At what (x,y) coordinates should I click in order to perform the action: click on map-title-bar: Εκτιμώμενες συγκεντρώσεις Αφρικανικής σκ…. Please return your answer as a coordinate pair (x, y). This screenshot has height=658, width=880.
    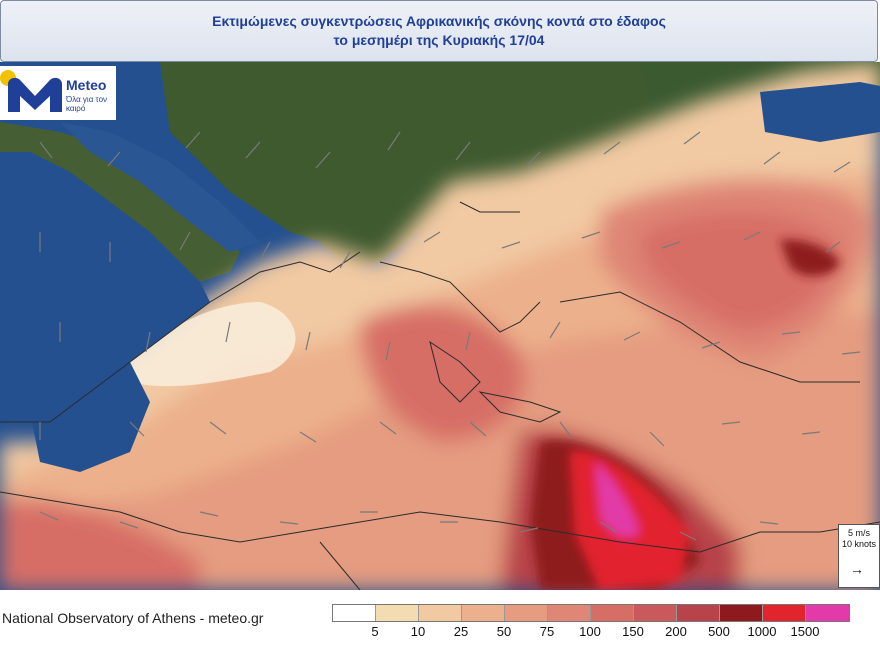
    Looking at the image, I should click on (439, 31).